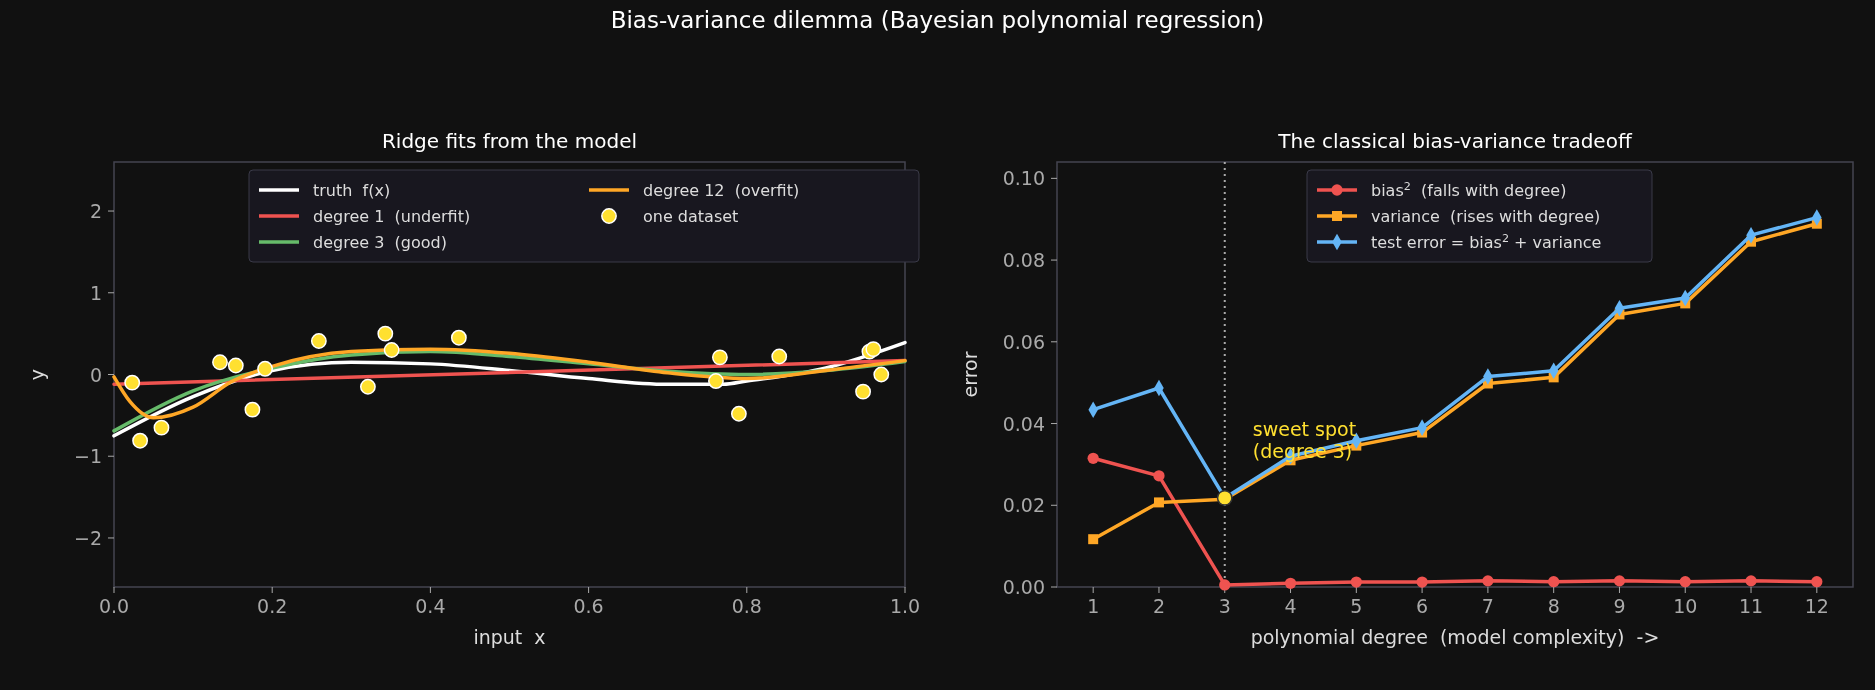  Describe the element at coordinates (1619, 606) in the screenshot. I see `x-tick-label: 9` at that location.